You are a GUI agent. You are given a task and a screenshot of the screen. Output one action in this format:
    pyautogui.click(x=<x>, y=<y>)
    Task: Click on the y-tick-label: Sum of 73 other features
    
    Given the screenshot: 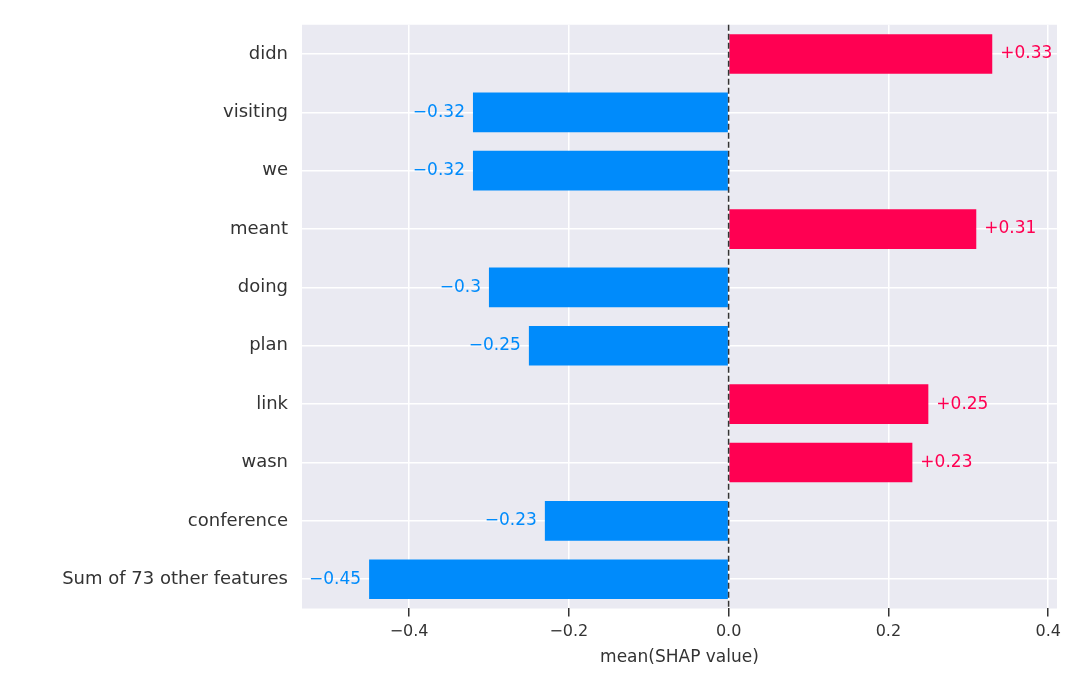 What is the action you would take?
    pyautogui.click(x=175, y=577)
    